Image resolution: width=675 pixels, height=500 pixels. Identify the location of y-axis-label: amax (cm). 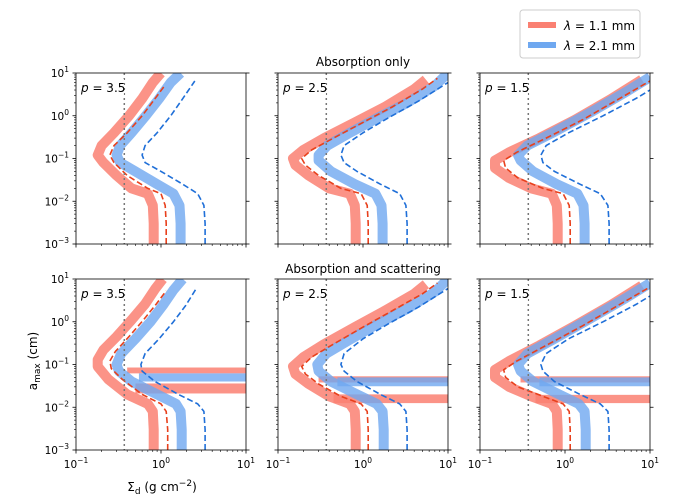
(34, 361).